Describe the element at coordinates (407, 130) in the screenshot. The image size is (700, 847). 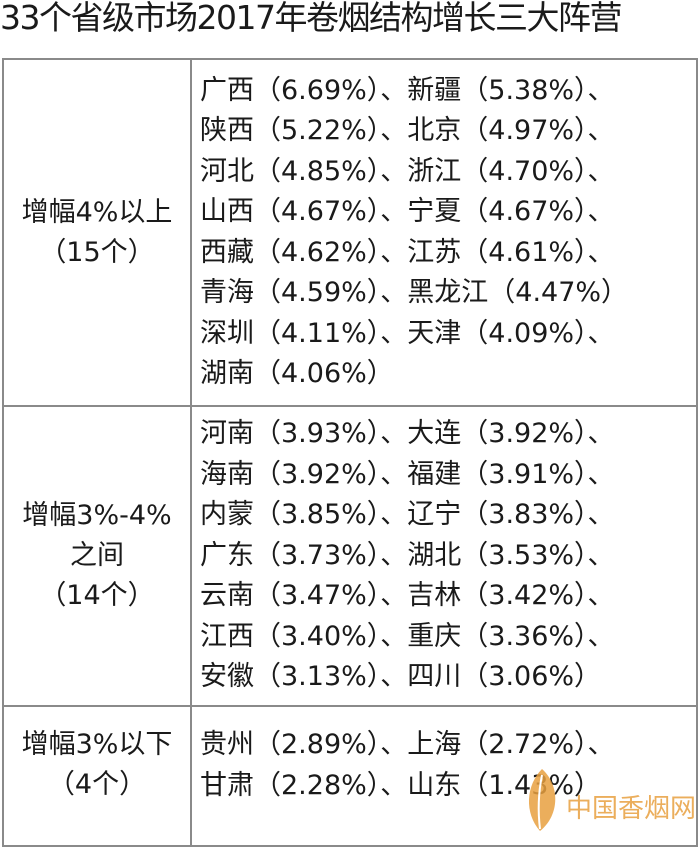
I see `province-line: 陕西（5.22%）、北京（4.97%）、` at that location.